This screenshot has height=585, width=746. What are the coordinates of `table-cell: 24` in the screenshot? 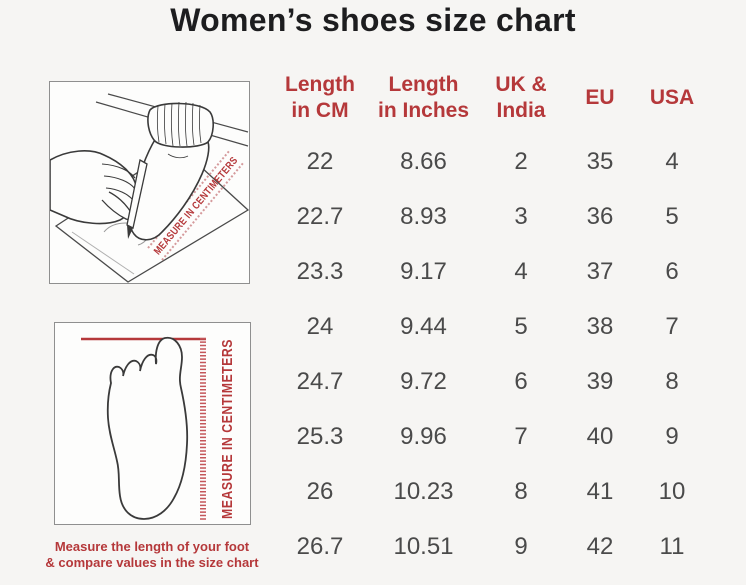 It's located at (320, 326).